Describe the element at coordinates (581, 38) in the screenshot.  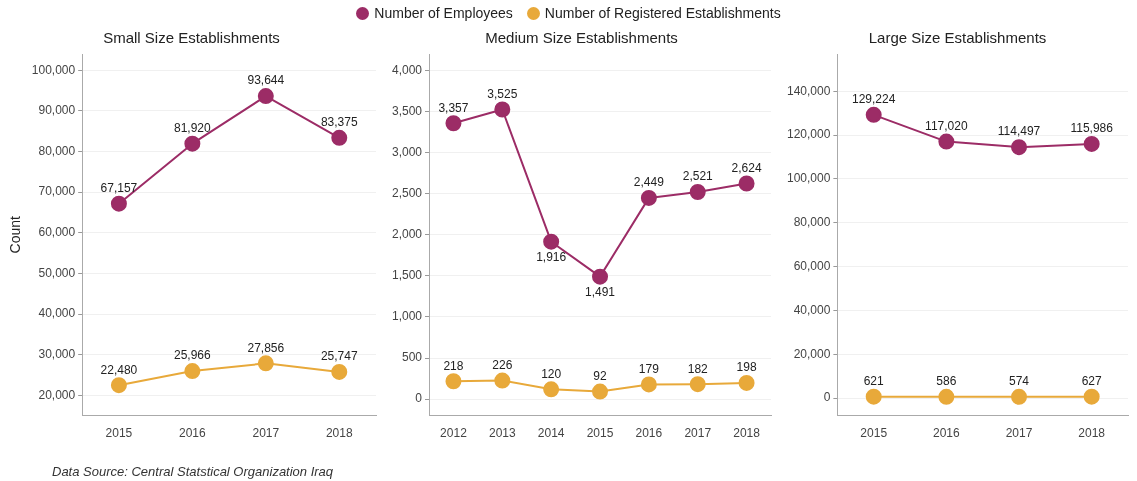
I see `chart-title: Medium Size Establishments` at that location.